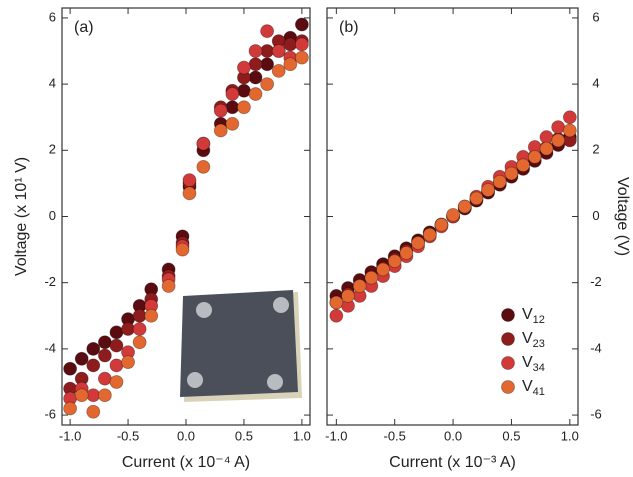 This screenshot has height=477, width=633. Describe the element at coordinates (452, 462) in the screenshot. I see `x-axis-label: Current (x 10⁻³ A)` at that location.